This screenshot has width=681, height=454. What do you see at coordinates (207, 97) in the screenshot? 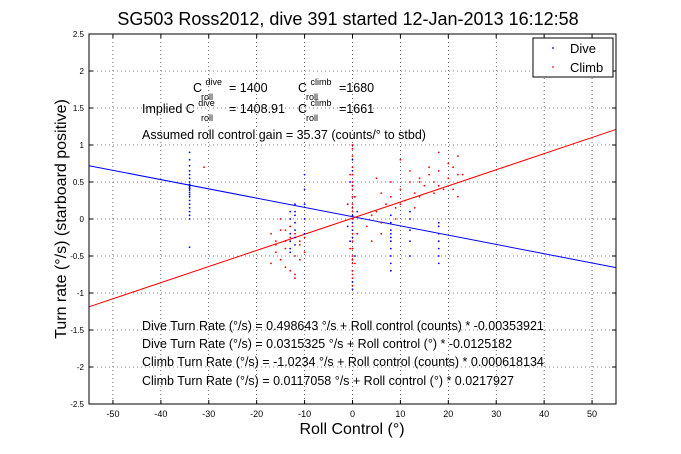
I see `c-dive-sub: roll` at bounding box center [207, 97].